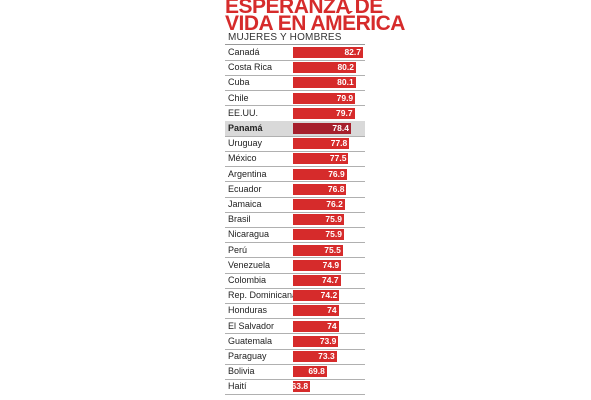 Image resolution: width=591 pixels, height=400 pixels. Describe the element at coordinates (336, 173) in the screenshot. I see `value-label: 76.9` at that location.